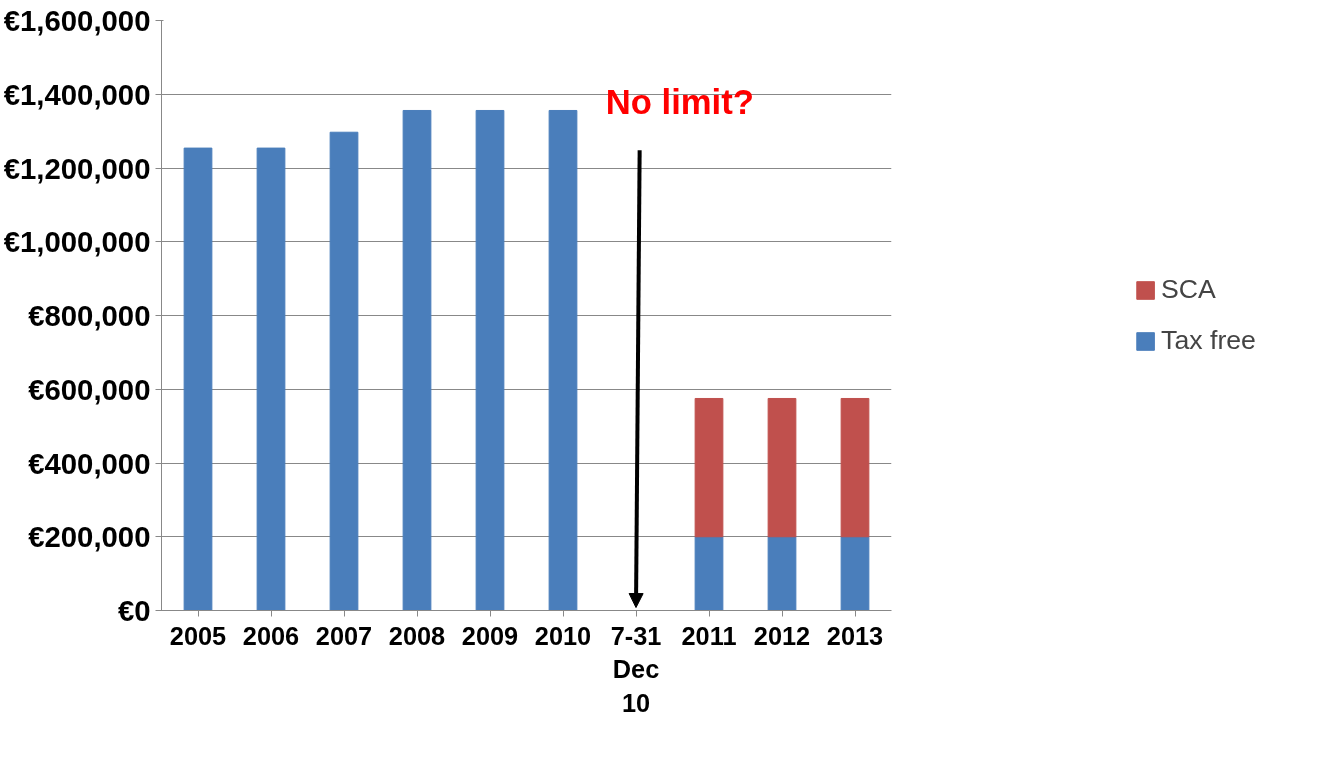  I want to click on x-tick-label: 2008, so click(417, 635).